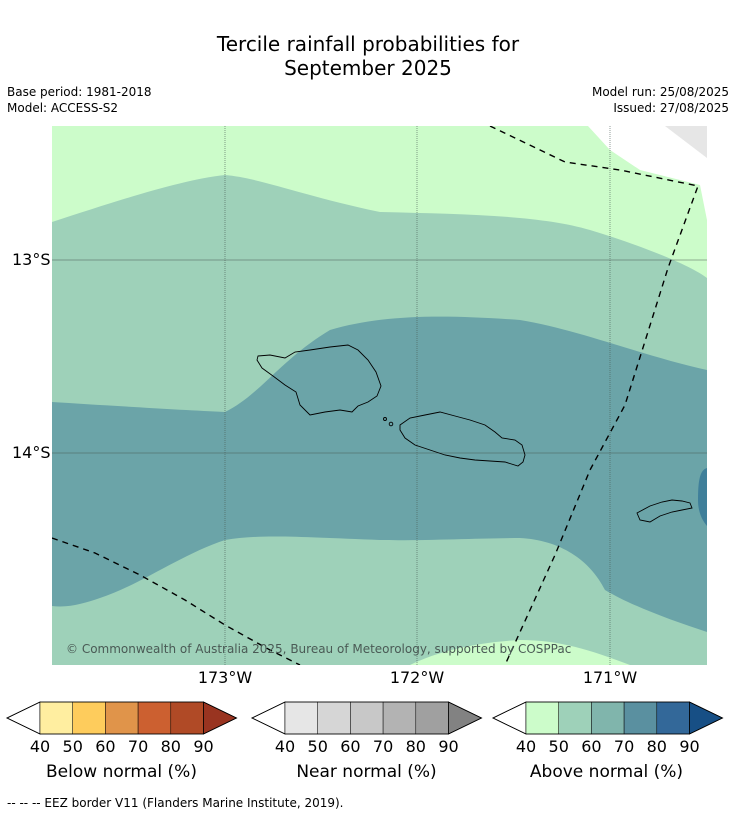 The width and height of the screenshot is (736, 816). Describe the element at coordinates (417, 677) in the screenshot. I see `lon-label-172w: 172°W` at that location.